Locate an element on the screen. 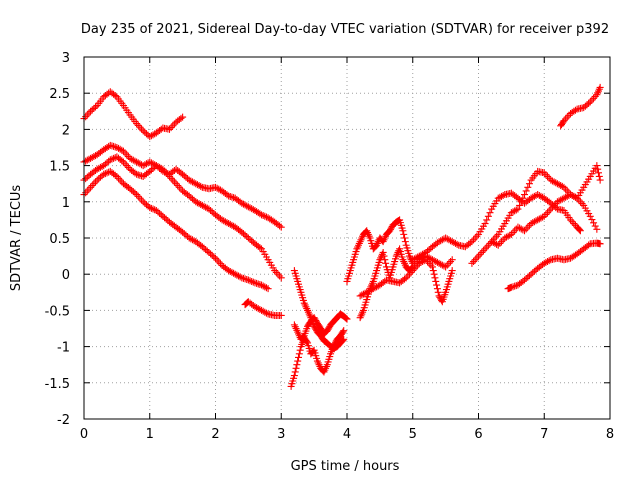 Image resolution: width=640 pixels, height=480 pixels. y-tick-label: 1.5 is located at coordinates (59, 167).